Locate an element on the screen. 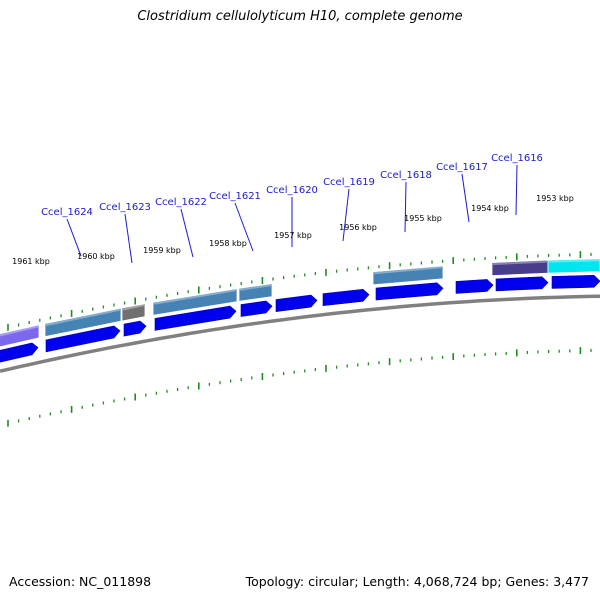  kbp-label: 1957 kbp is located at coordinates (293, 235).